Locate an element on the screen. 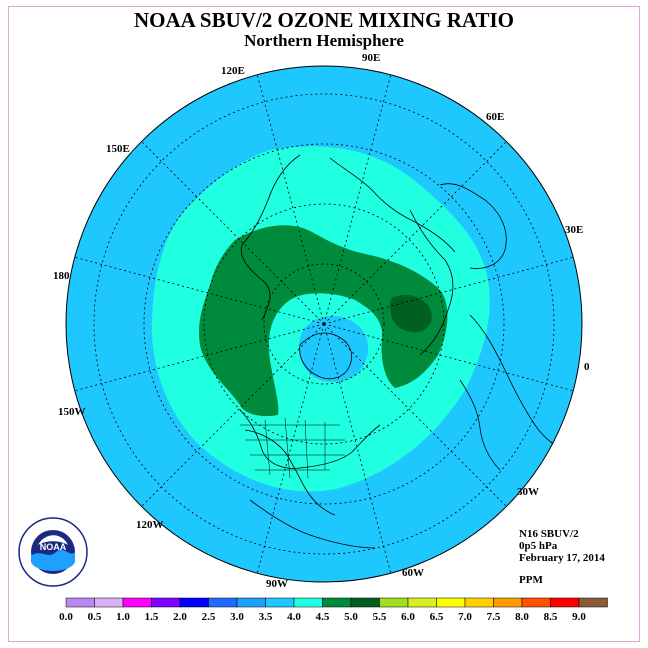 The width and height of the screenshot is (648, 648). colorbar-tick-label: 1.0 is located at coordinates (123, 617).